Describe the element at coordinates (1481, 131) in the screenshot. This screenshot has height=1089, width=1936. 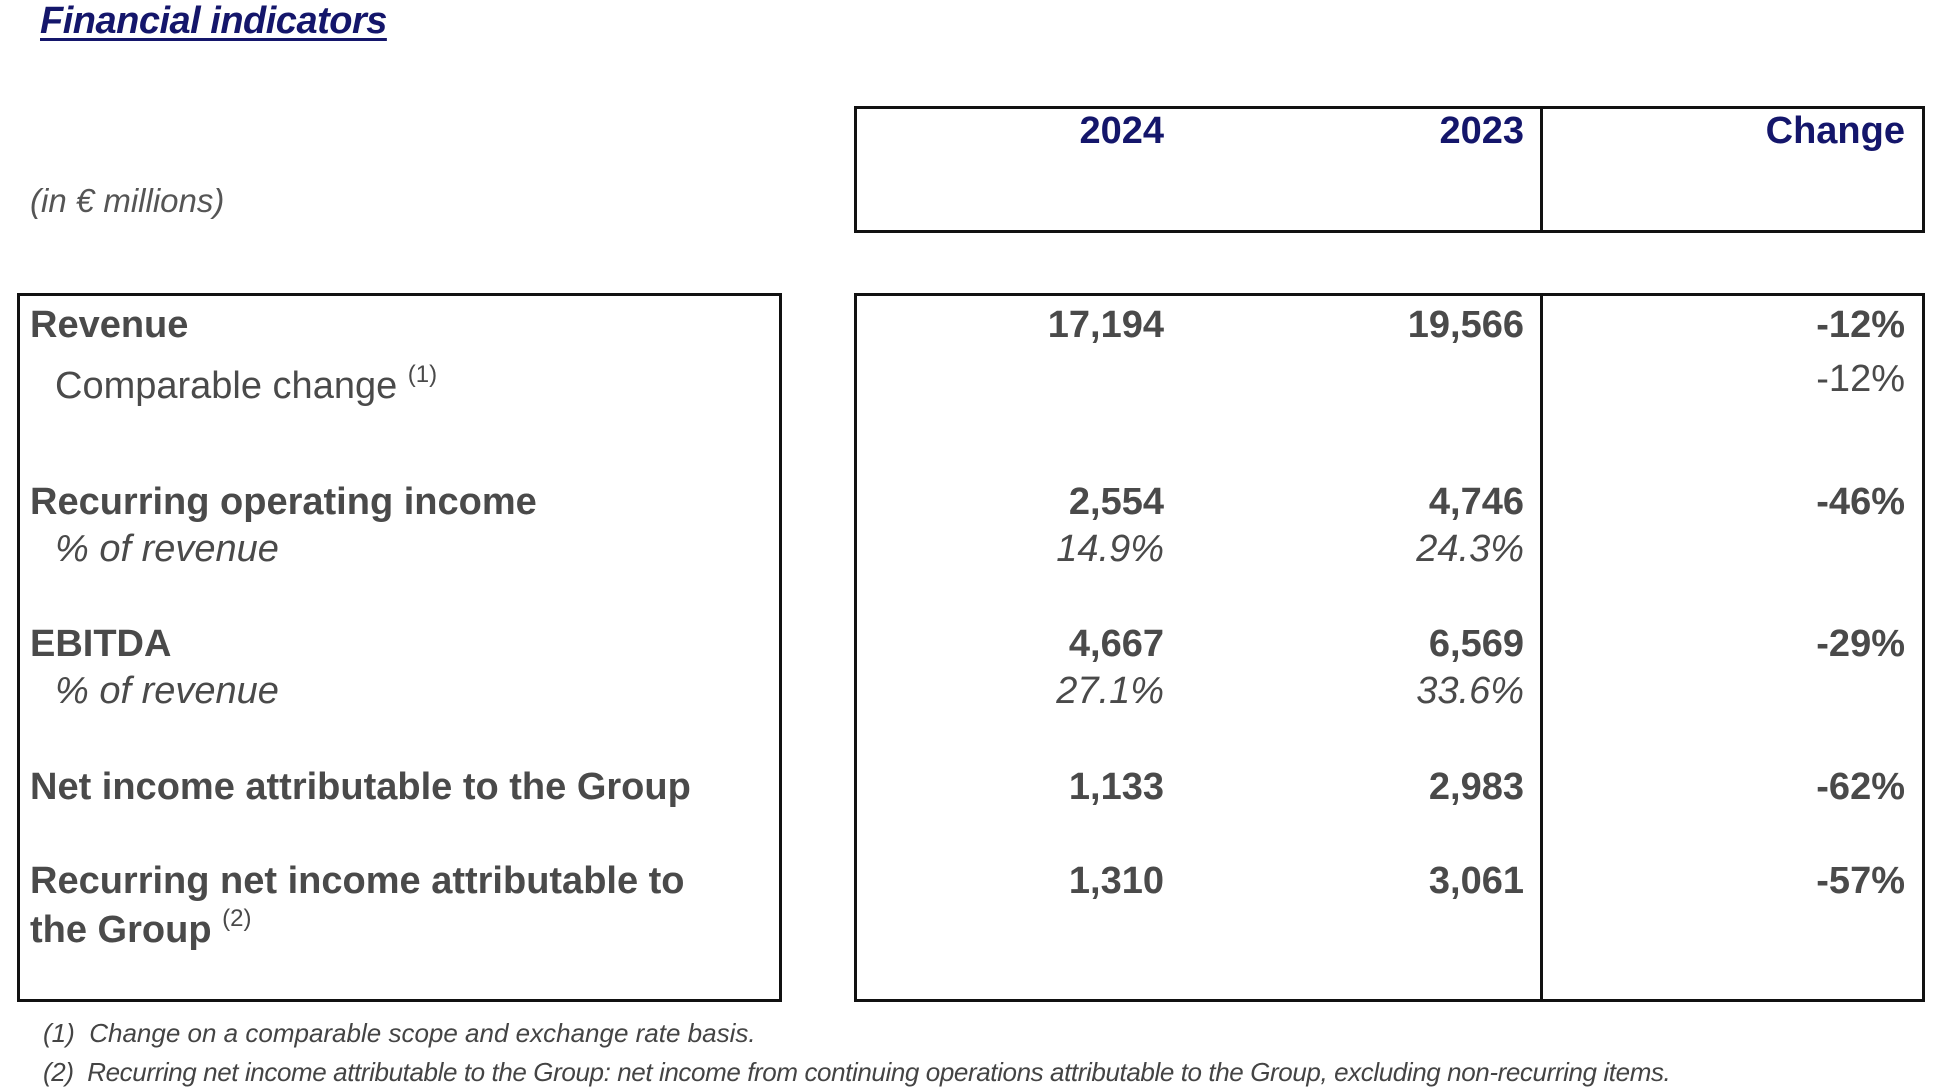
I see `header-2023: 2023` at that location.